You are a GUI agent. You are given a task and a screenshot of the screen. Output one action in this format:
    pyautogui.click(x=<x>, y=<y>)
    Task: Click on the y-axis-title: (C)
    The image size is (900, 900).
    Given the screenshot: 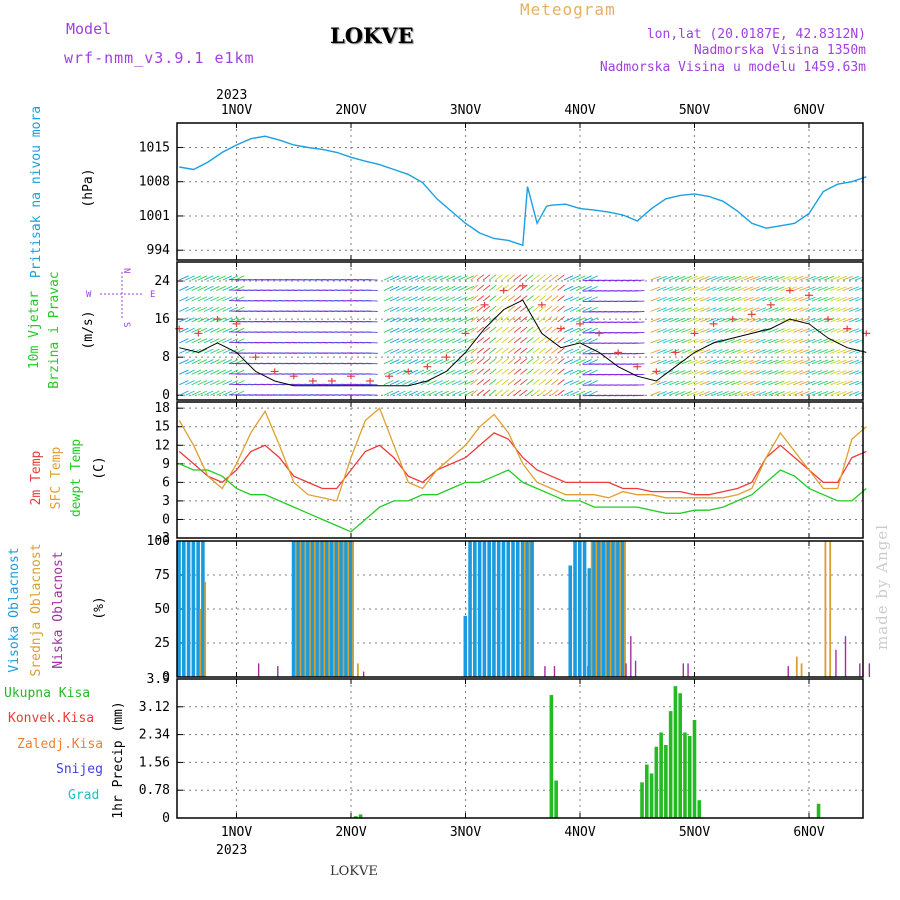 What is the action you would take?
    pyautogui.click(x=99, y=467)
    